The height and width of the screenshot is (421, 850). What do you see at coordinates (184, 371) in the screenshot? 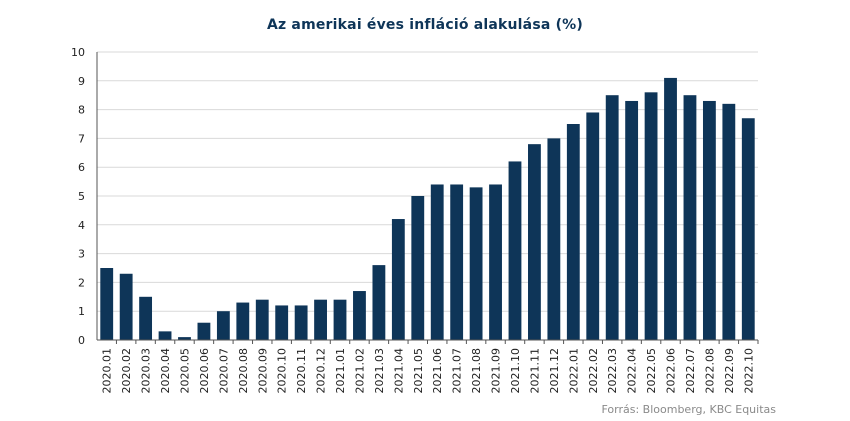
I see `x-tick-label: 2020.05` at bounding box center [184, 371].